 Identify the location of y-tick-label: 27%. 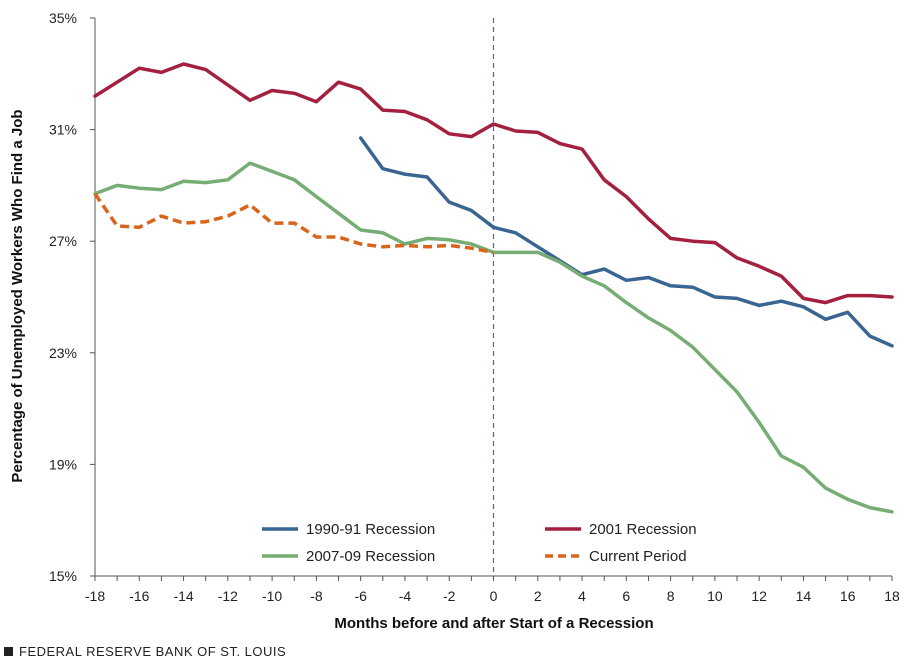
(63, 241).